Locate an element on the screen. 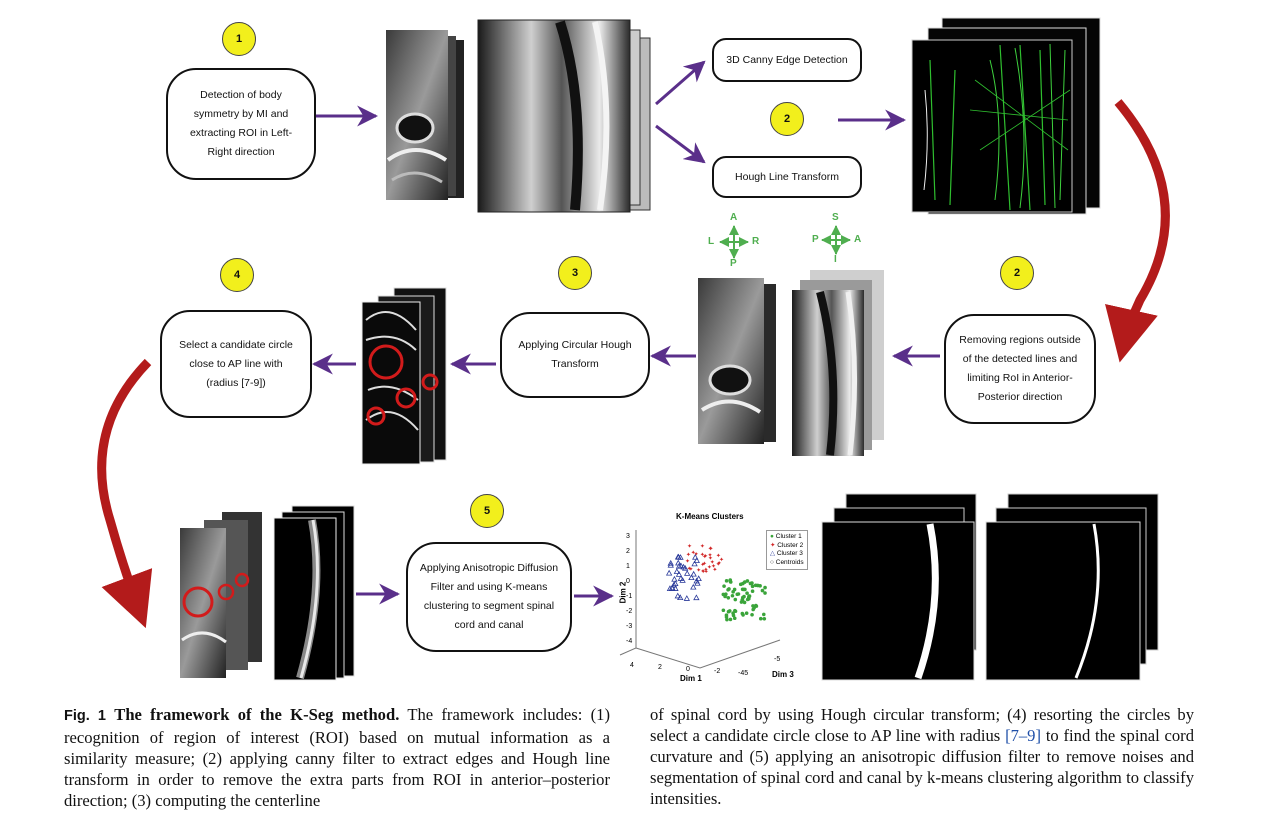 The width and height of the screenshot is (1276, 834). step-badge-4: 4 is located at coordinates (237, 275).